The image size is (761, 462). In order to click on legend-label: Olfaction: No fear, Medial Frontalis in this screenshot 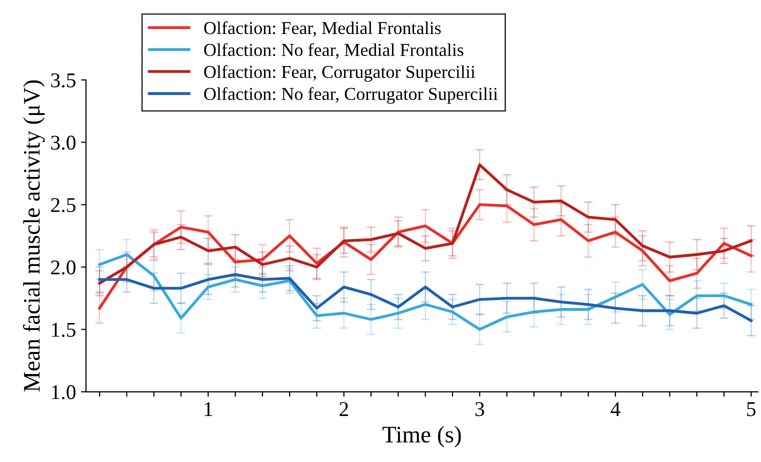, I will do `click(334, 51)`.